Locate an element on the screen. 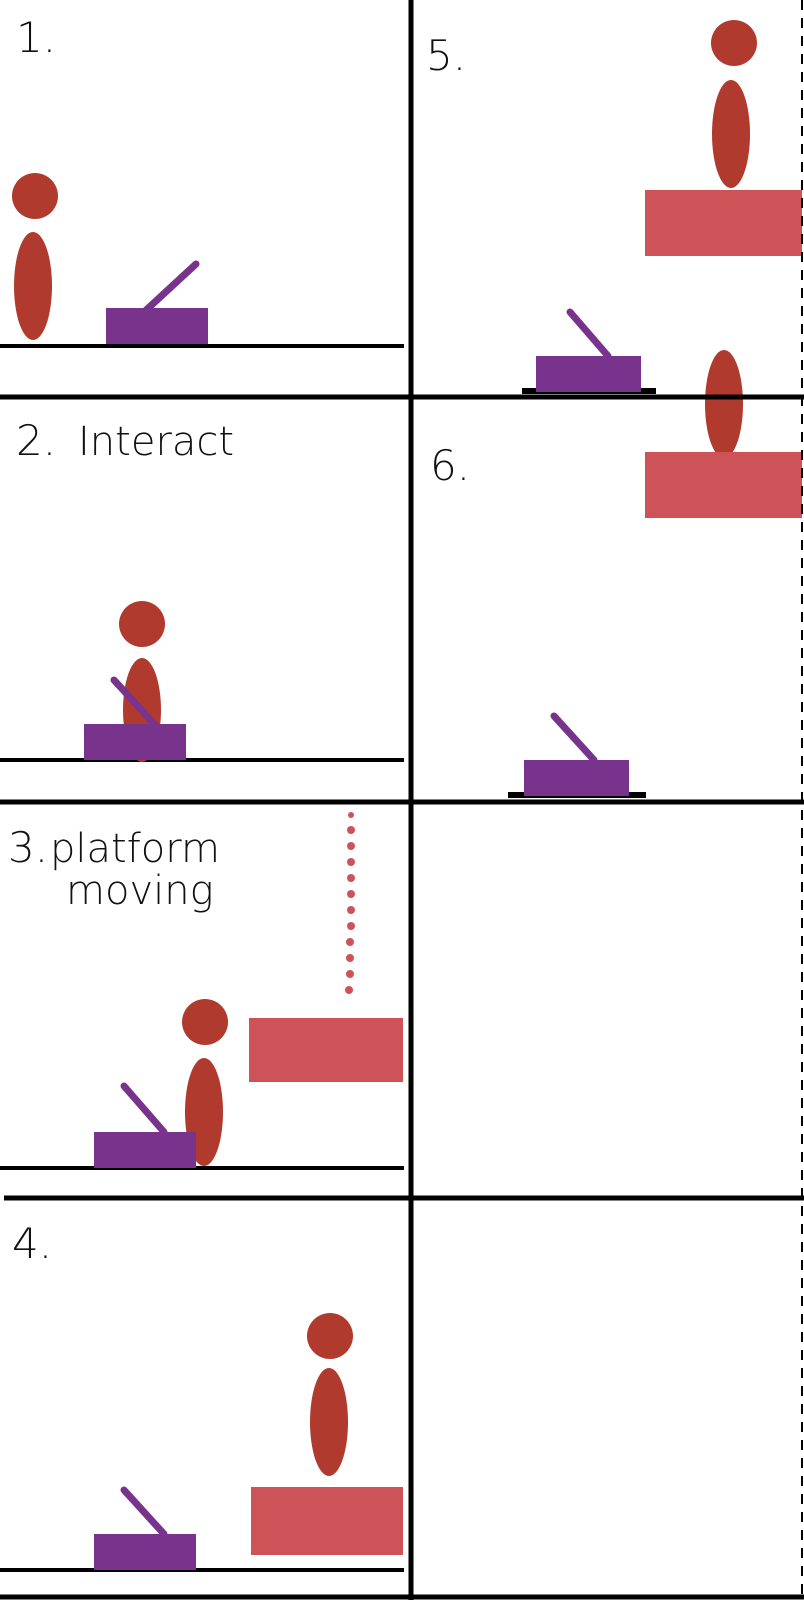  panel-4-label: 4. is located at coordinates (32, 1243).